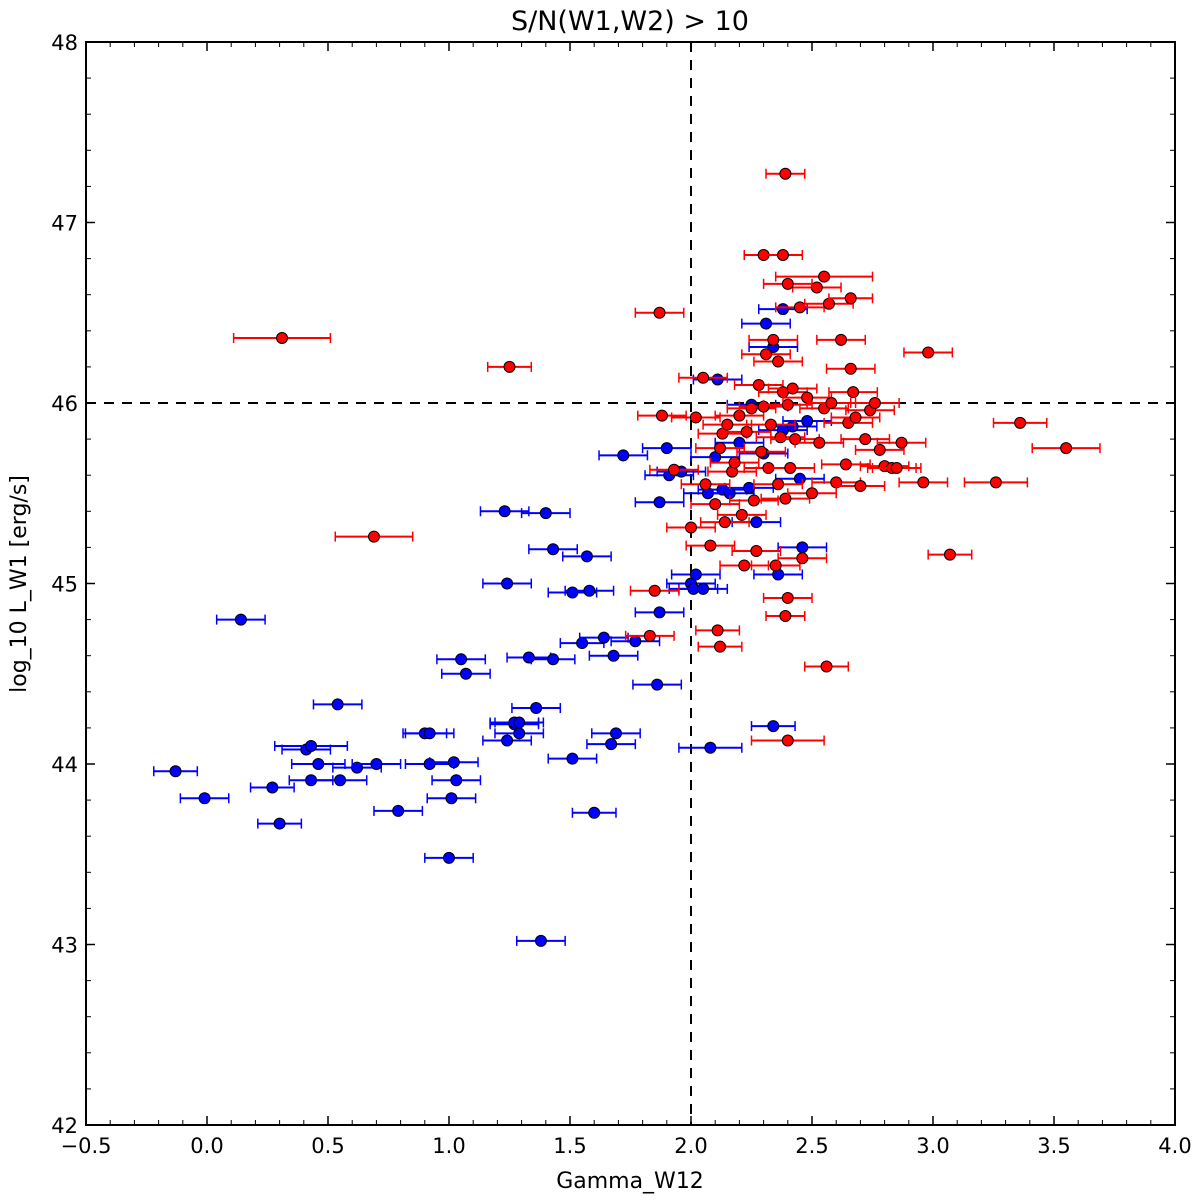  Describe the element at coordinates (690, 1146) in the screenshot. I see `x-tick-label: 2.0` at that location.